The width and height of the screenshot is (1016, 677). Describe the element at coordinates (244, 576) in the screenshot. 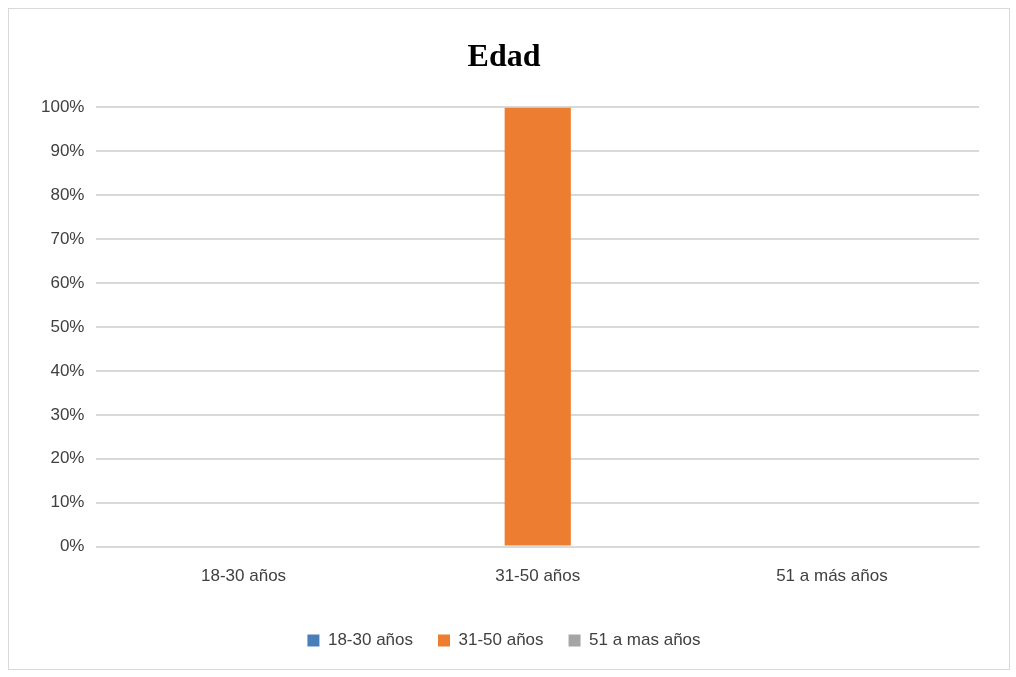

I see `x-tick-label: 18-30 años` at that location.